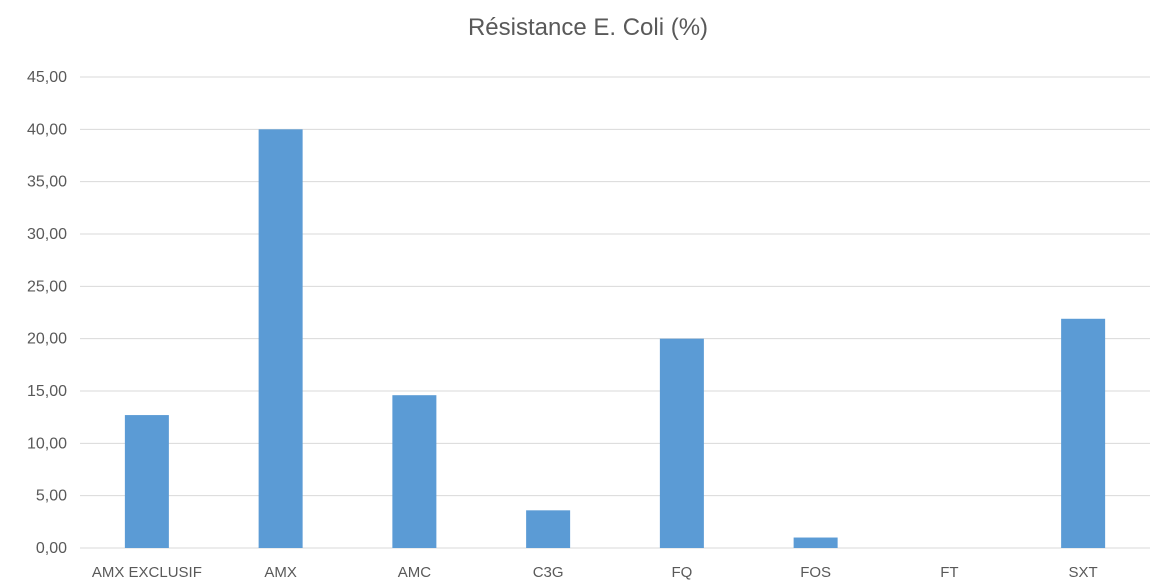  I want to click on x-category-label: AMC, so click(415, 572).